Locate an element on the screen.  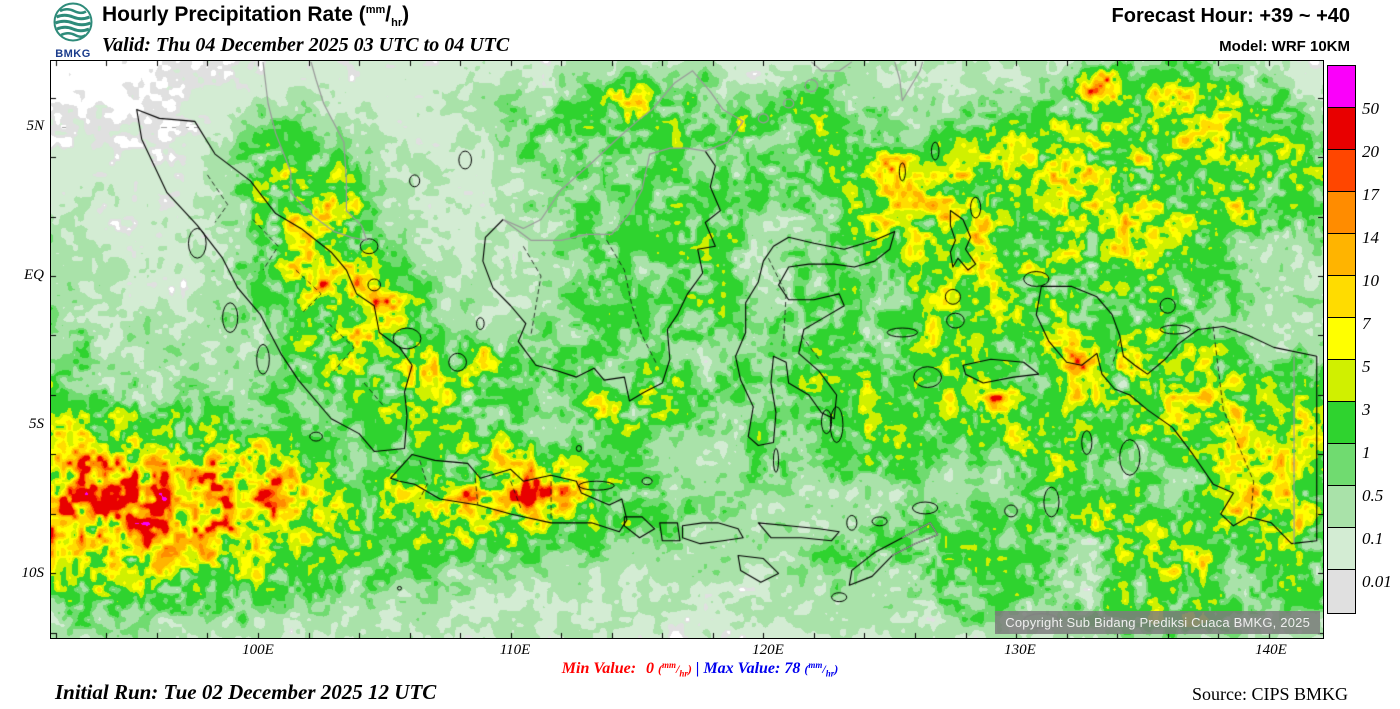
lat-label-5N: 5N is located at coordinates (35, 126).